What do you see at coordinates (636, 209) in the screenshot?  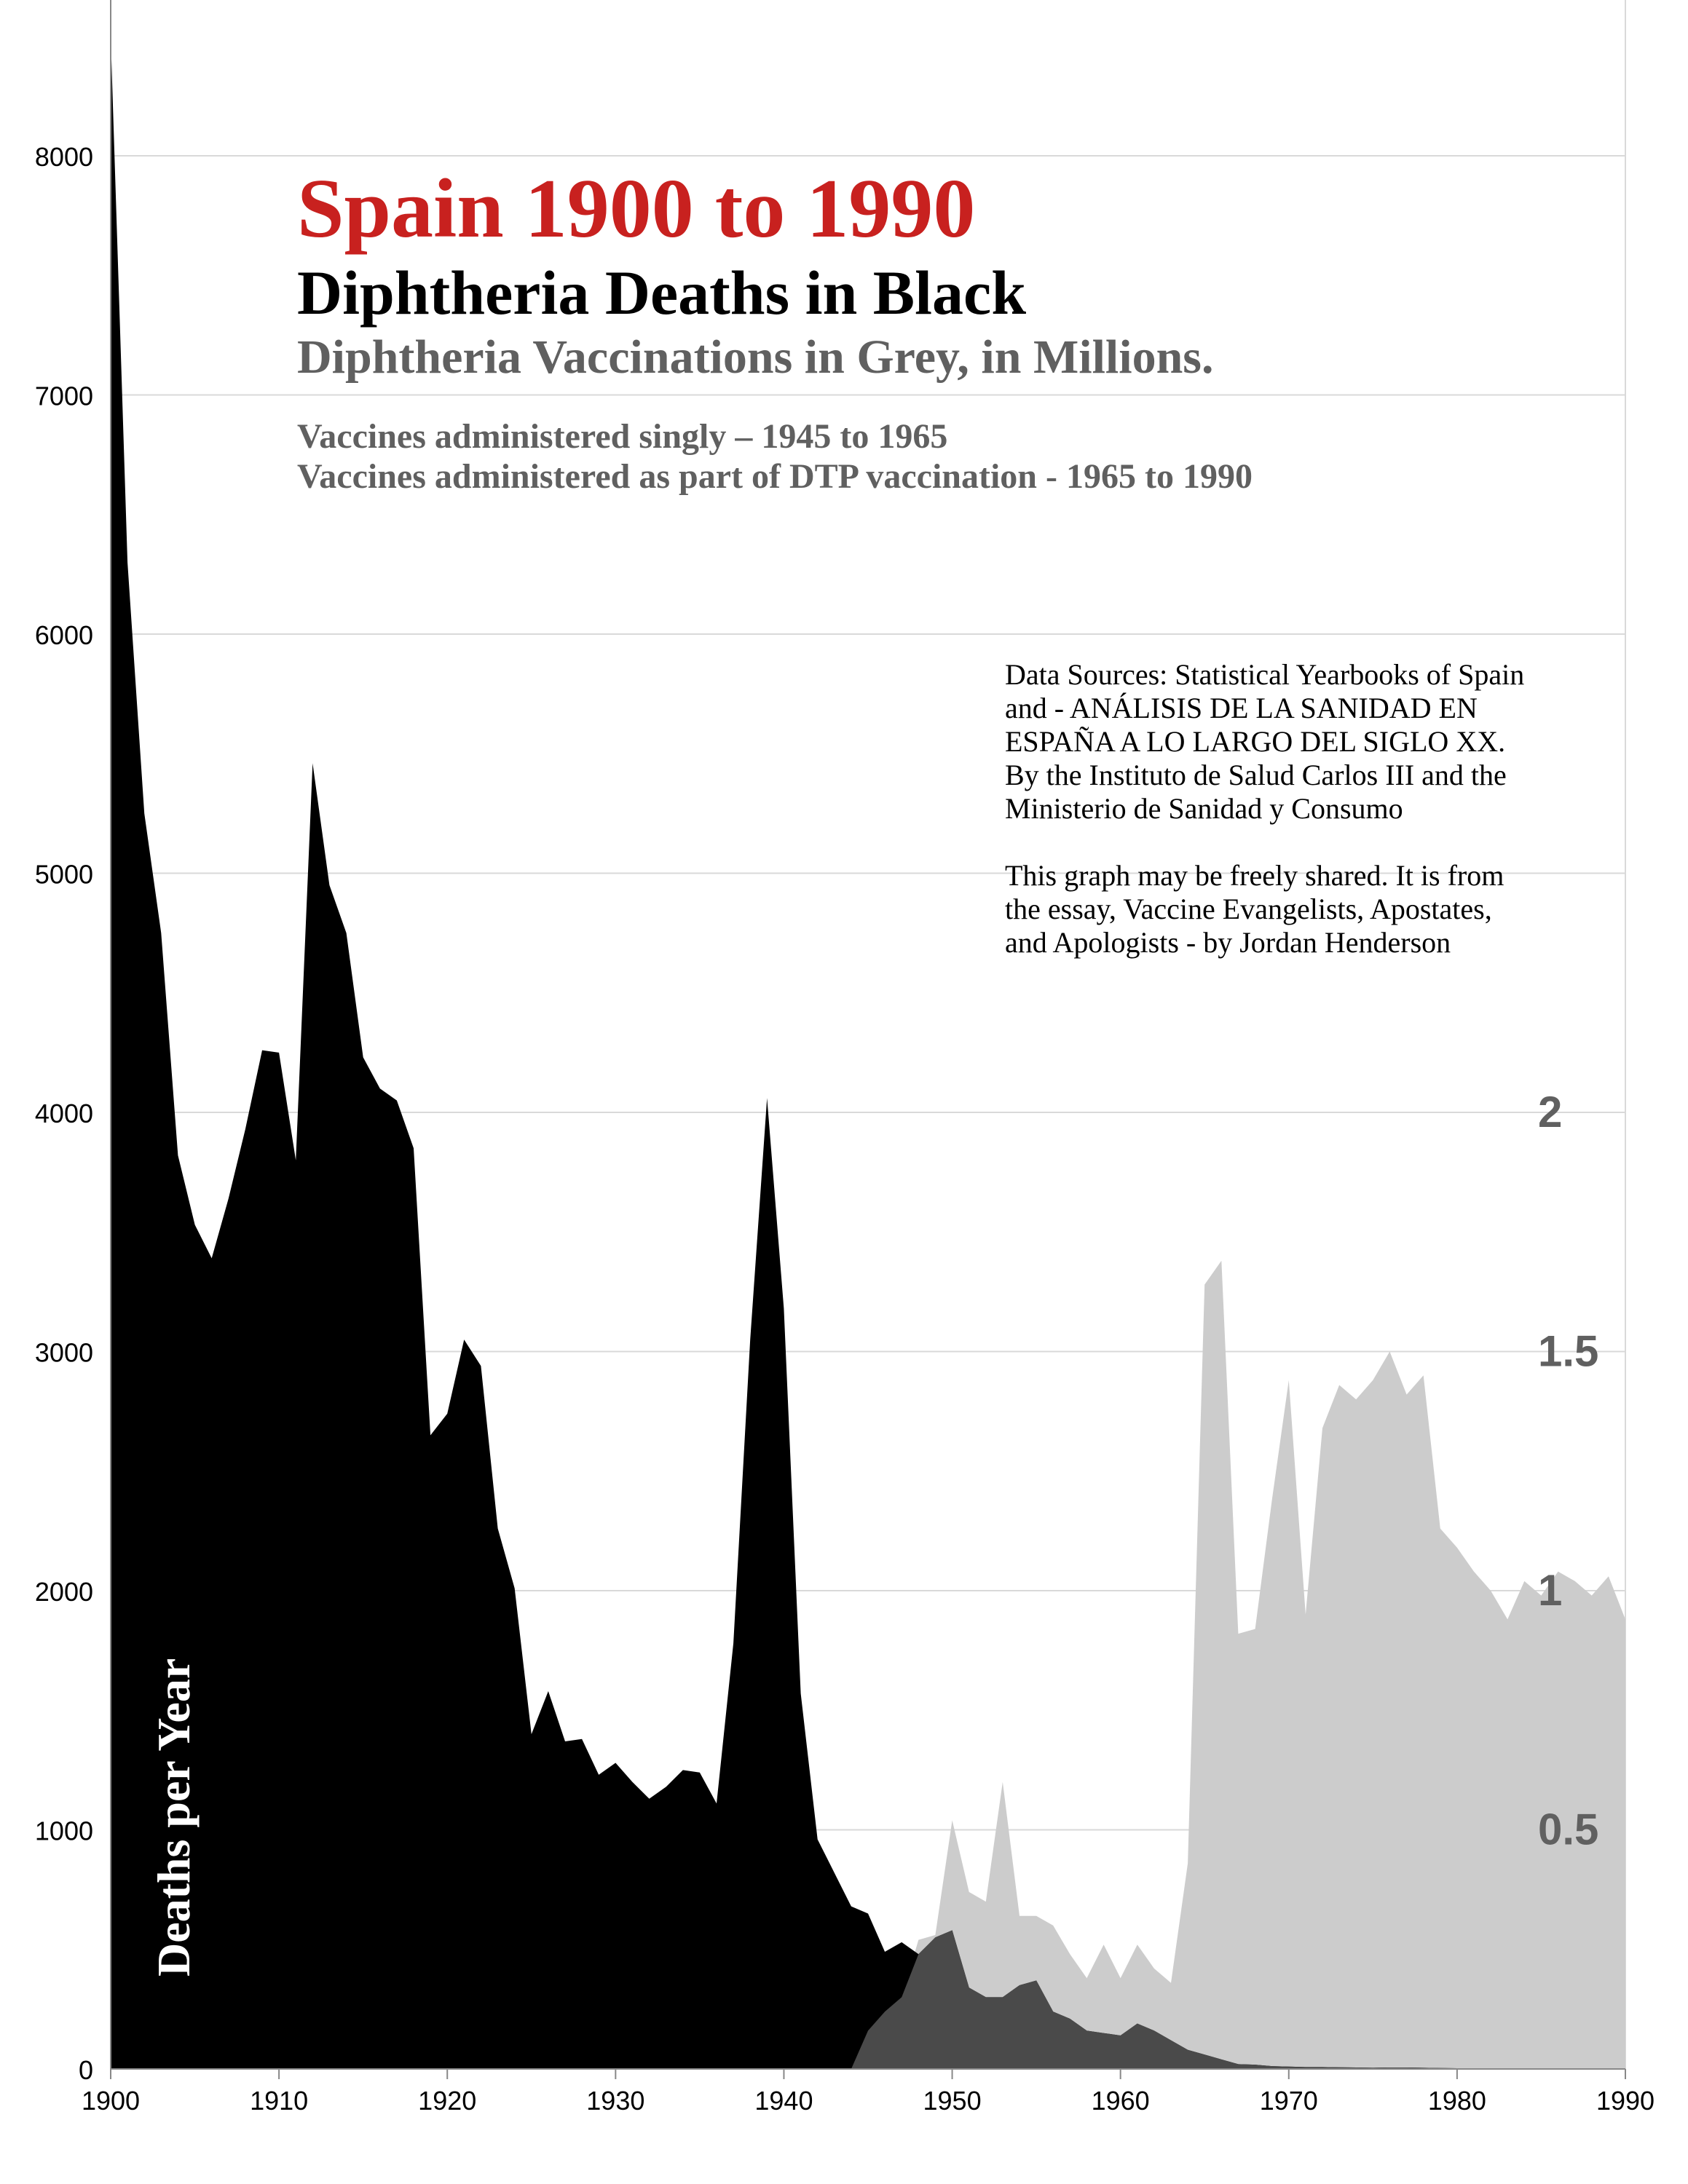 I see `chart-title: Spain 1900 to 1990` at bounding box center [636, 209].